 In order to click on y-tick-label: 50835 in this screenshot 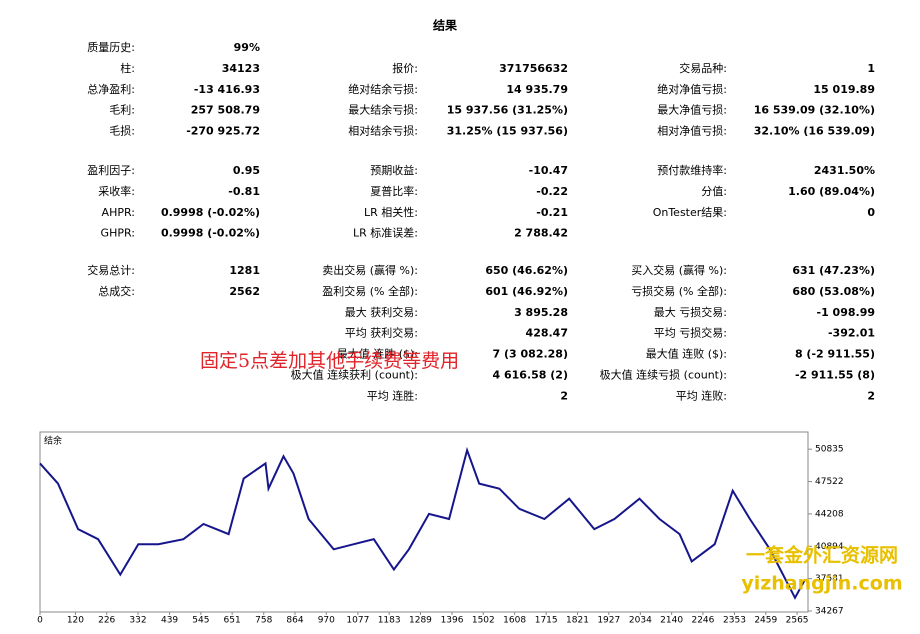, I will do `click(829, 450)`.